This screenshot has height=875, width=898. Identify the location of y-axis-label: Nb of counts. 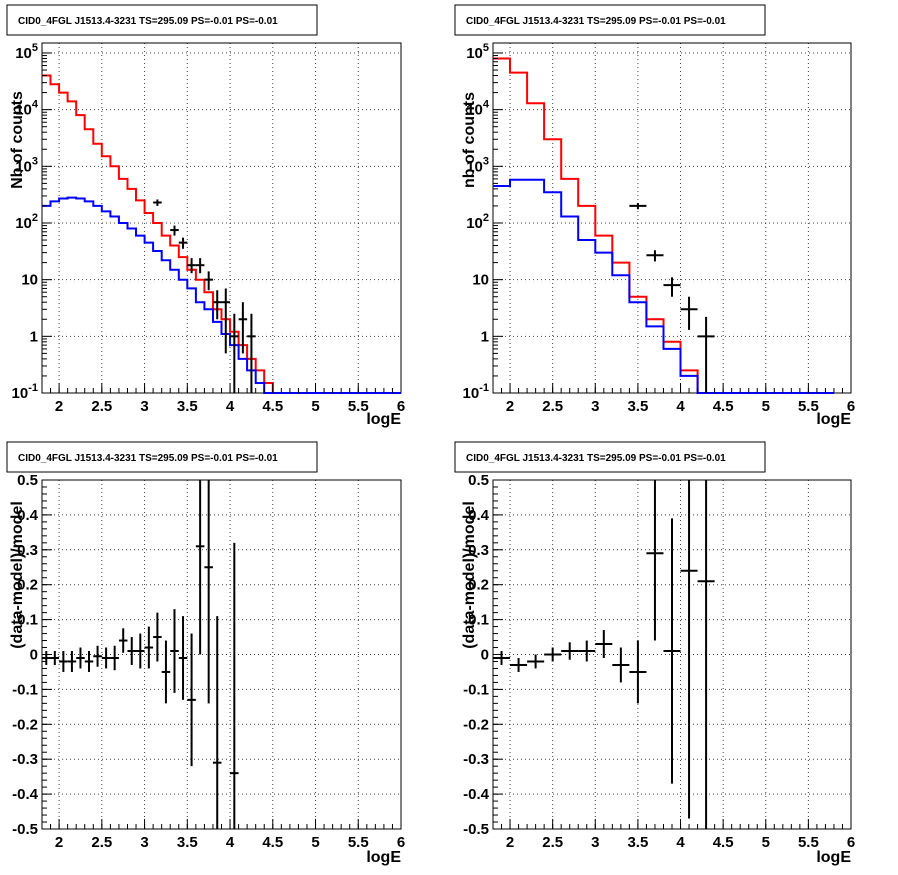
(17, 140).